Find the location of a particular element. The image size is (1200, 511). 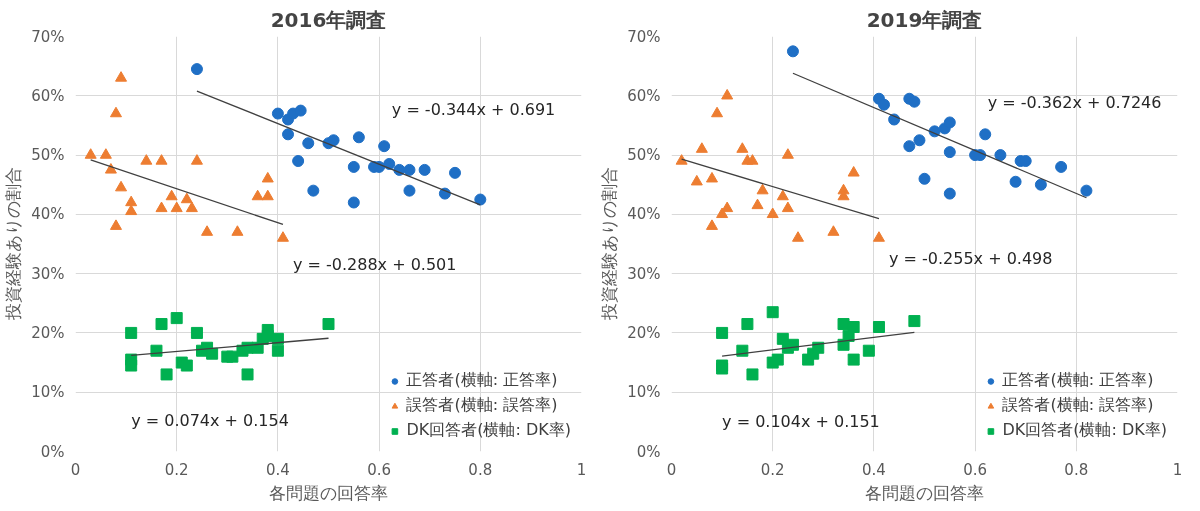

chart-title: 2019年調査 is located at coordinates (924, 19).